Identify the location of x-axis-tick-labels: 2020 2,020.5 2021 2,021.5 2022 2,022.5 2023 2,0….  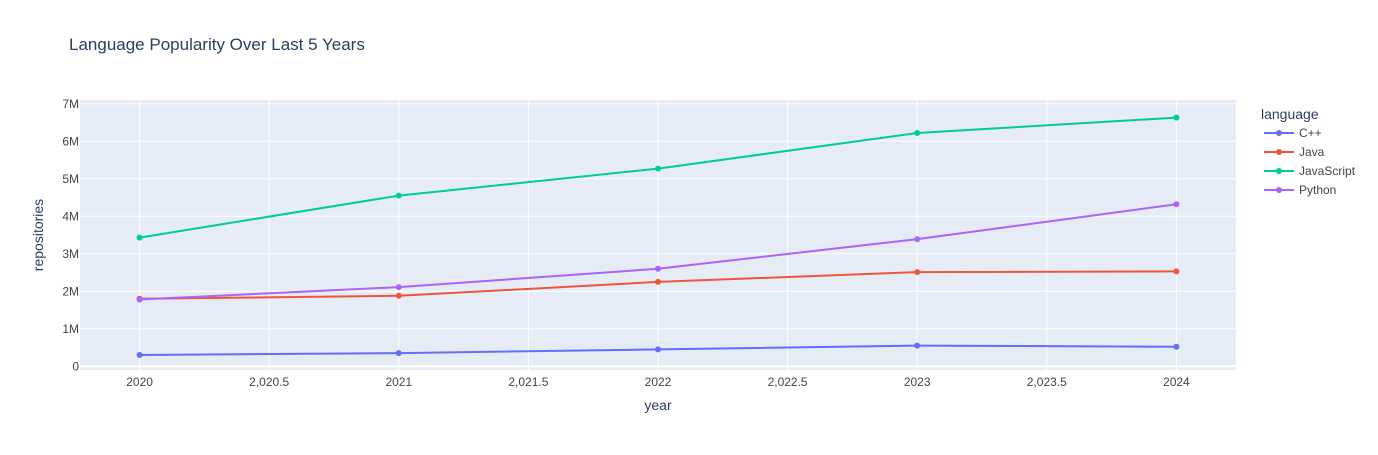
(658, 382).